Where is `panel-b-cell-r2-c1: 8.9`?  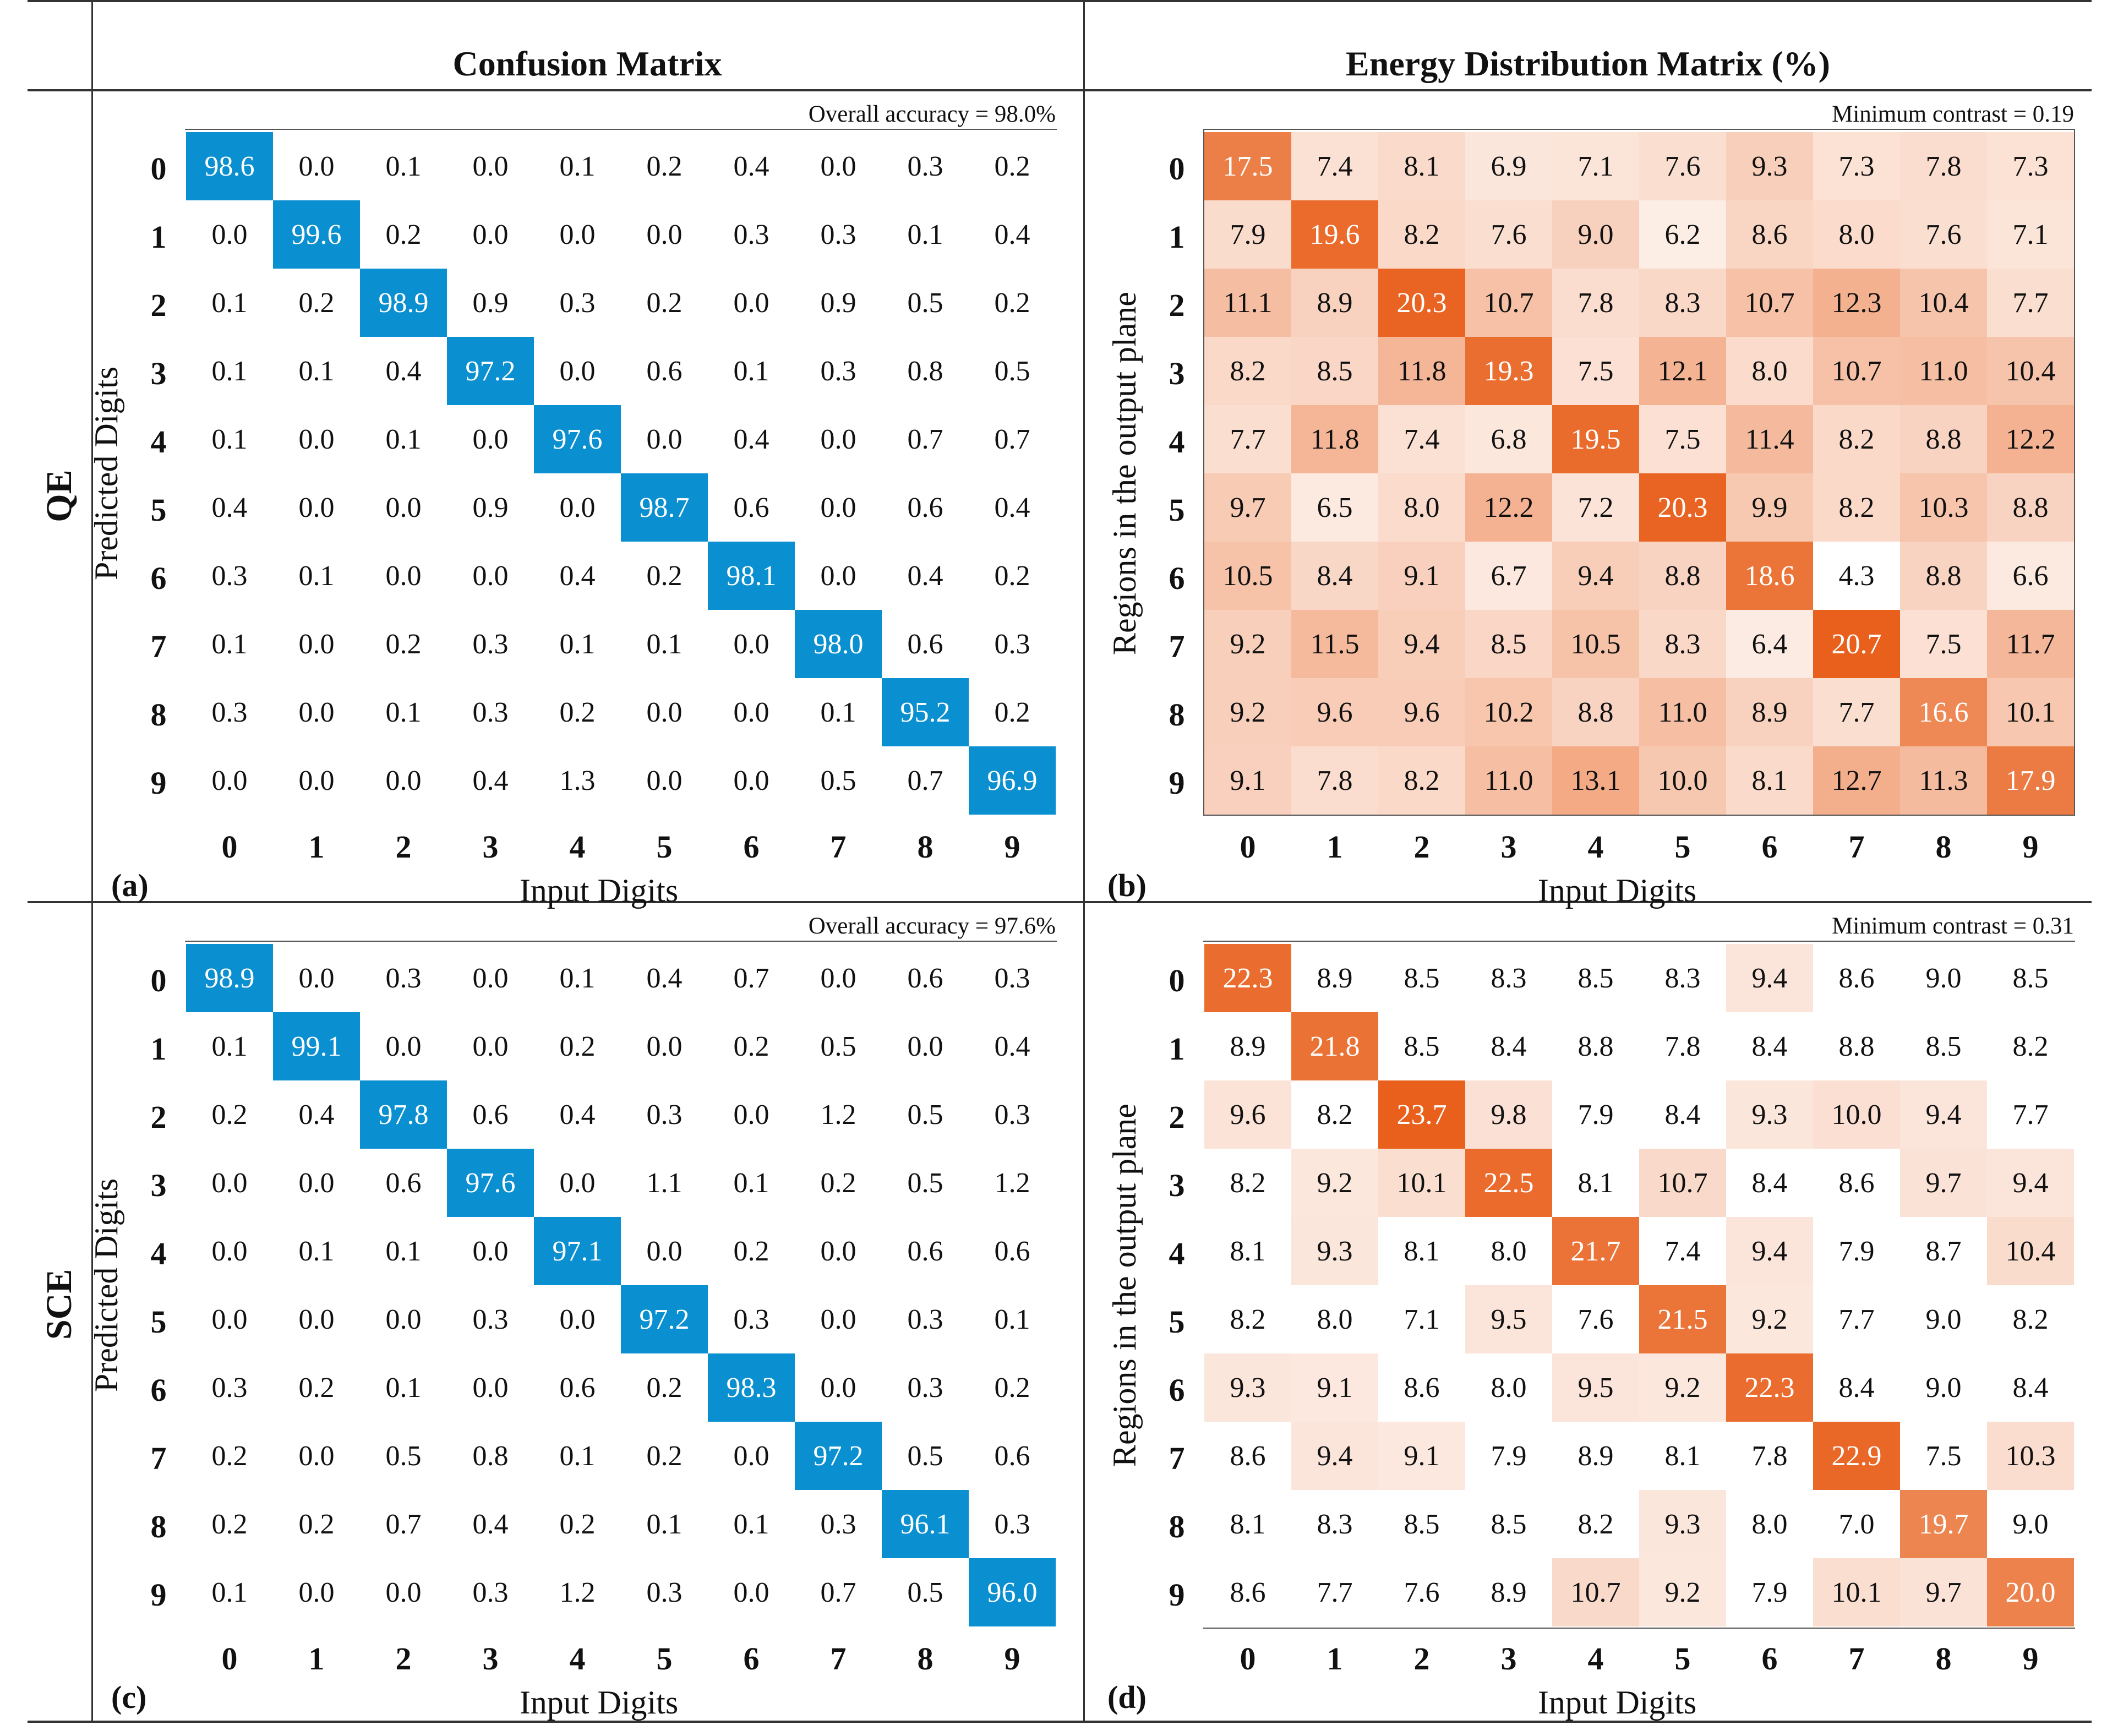
panel-b-cell-r2-c1: 8.9 is located at coordinates (1334, 303).